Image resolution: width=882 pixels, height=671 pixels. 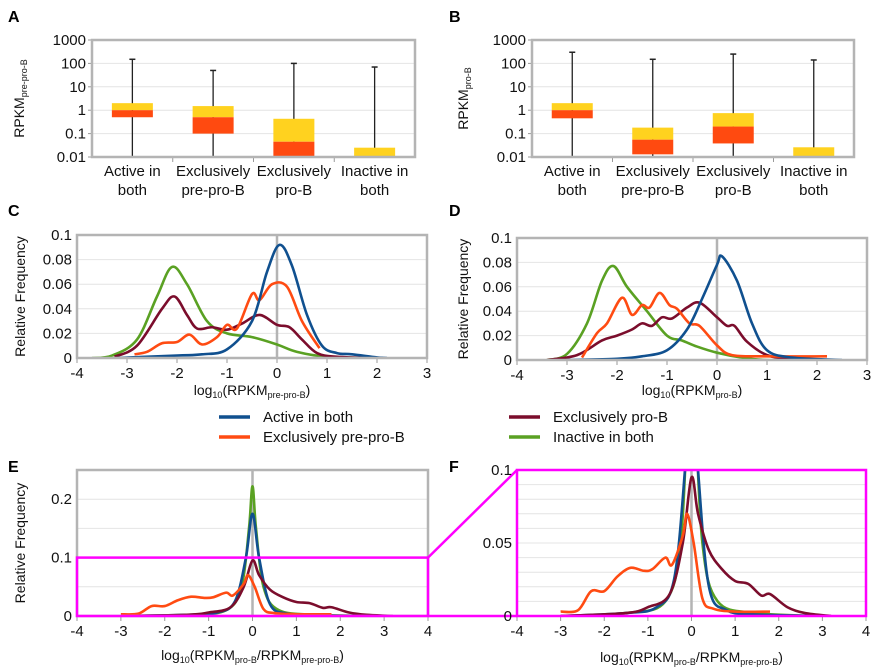 I want to click on legend-item-inactive: Inactive in both, so click(x=581, y=437).